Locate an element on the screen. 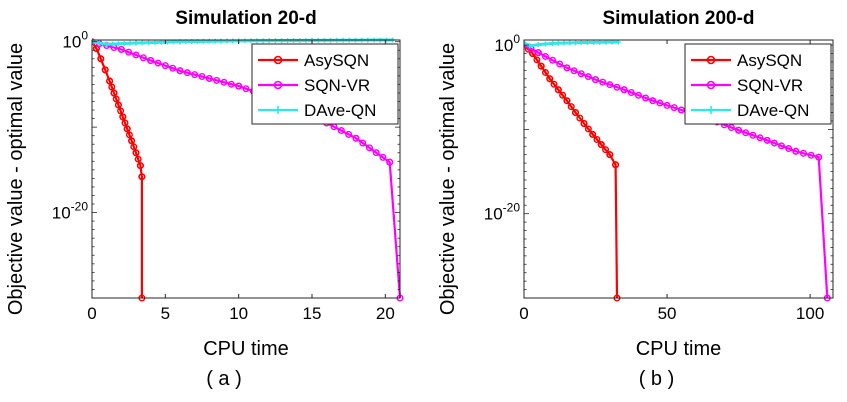  x-tick-label: 15 is located at coordinates (312, 313).